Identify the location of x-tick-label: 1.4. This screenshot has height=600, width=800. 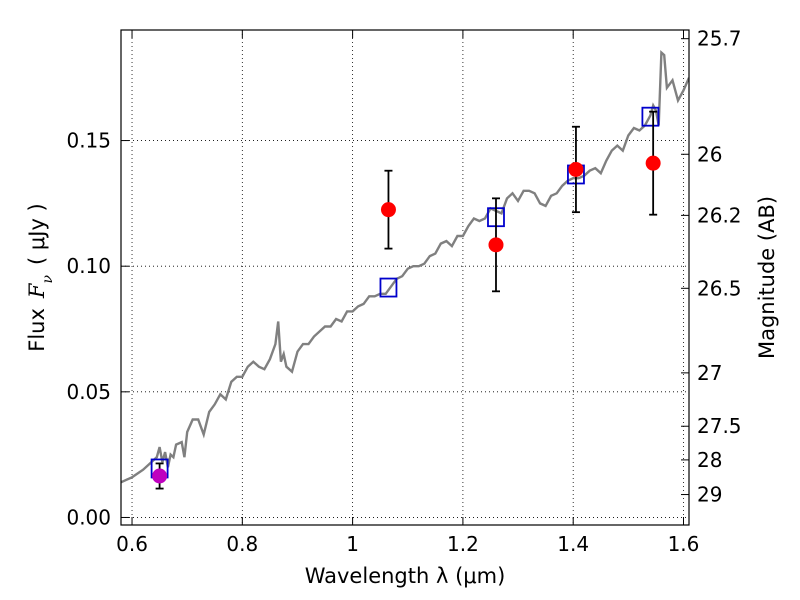
(573, 544).